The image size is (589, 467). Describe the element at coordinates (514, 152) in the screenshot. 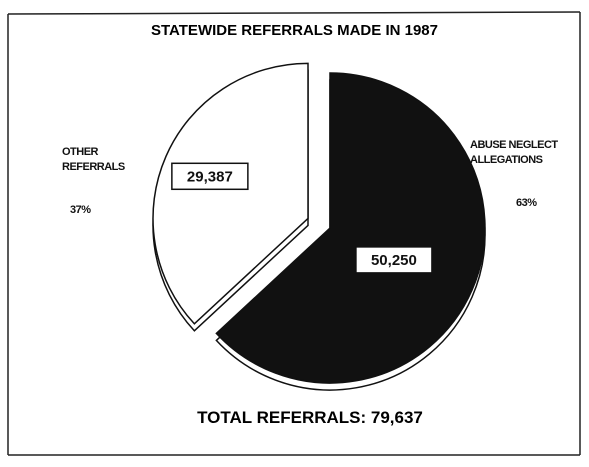

I see `category-label: ABUSE NEGLECT ALLEGATIONS` at that location.